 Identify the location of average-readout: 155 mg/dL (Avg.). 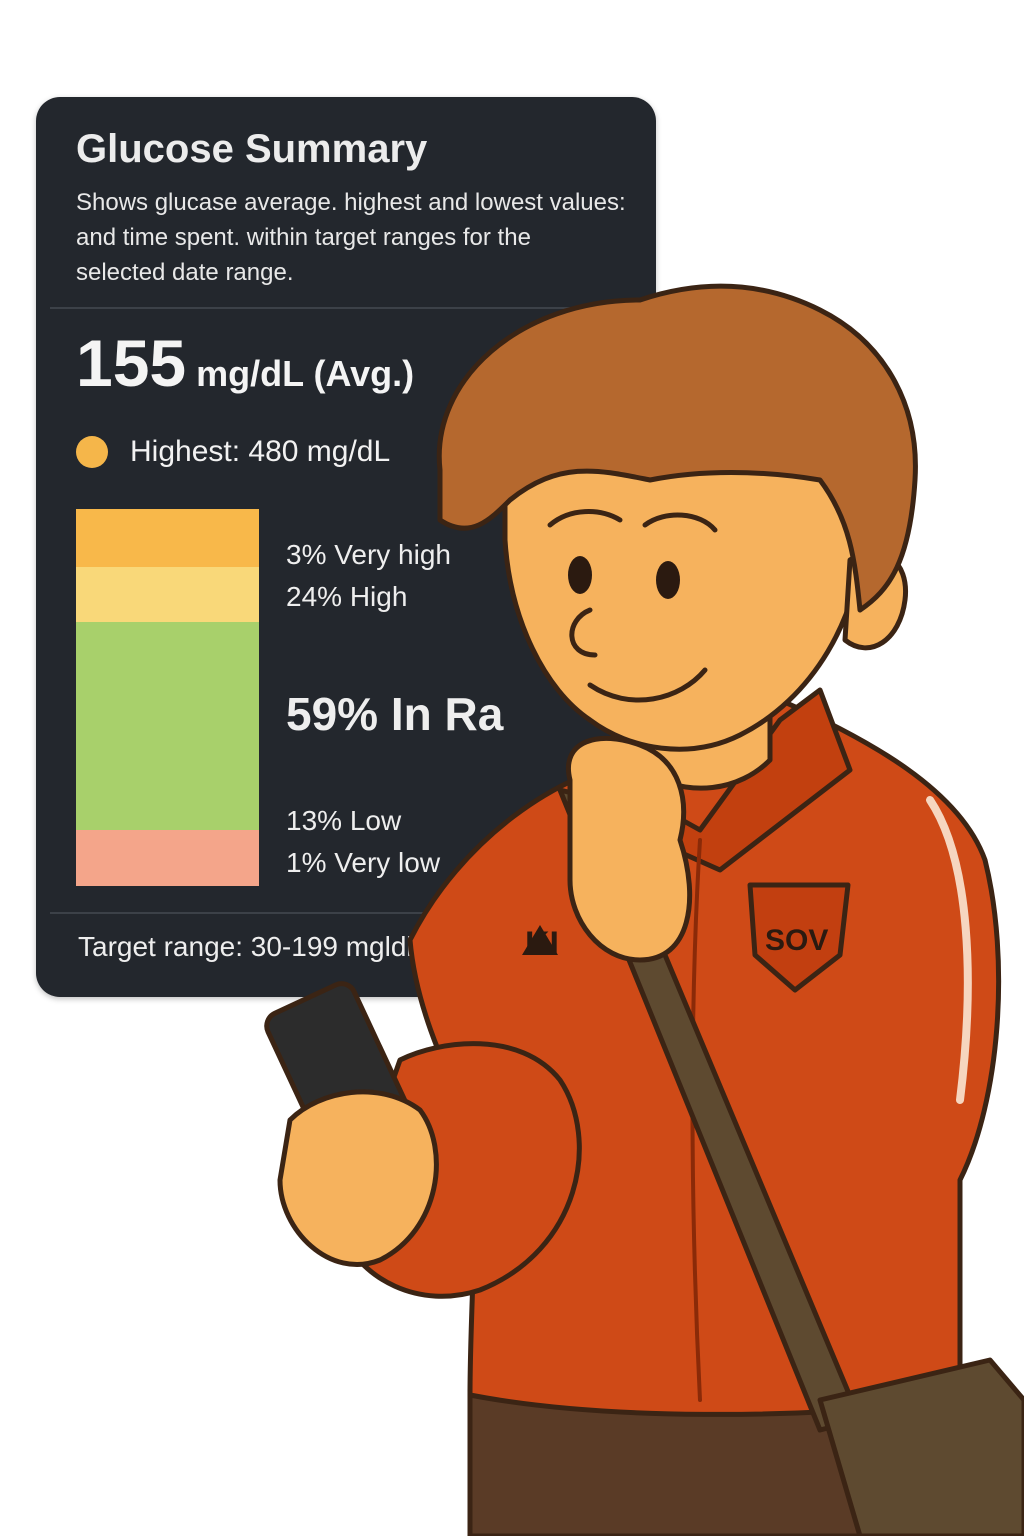
(245, 363).